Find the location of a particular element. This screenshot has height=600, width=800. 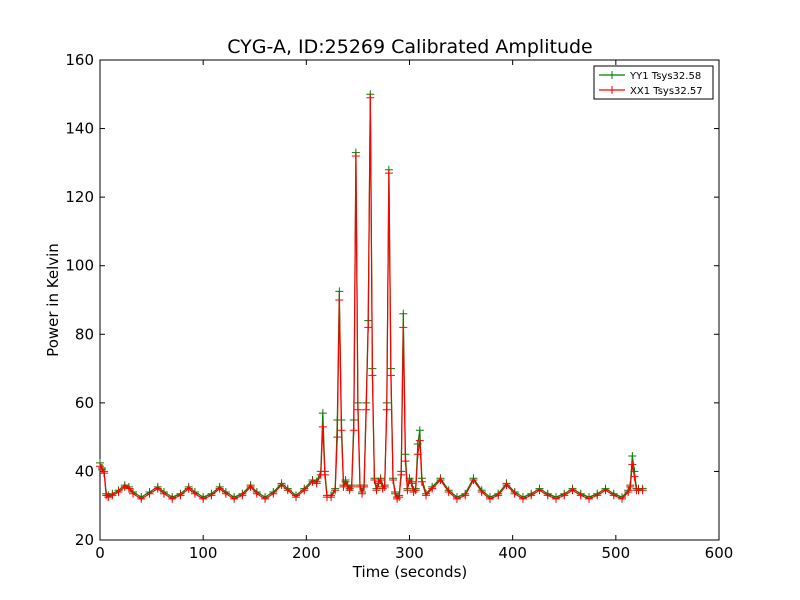

legend-box is located at coordinates (653, 82).